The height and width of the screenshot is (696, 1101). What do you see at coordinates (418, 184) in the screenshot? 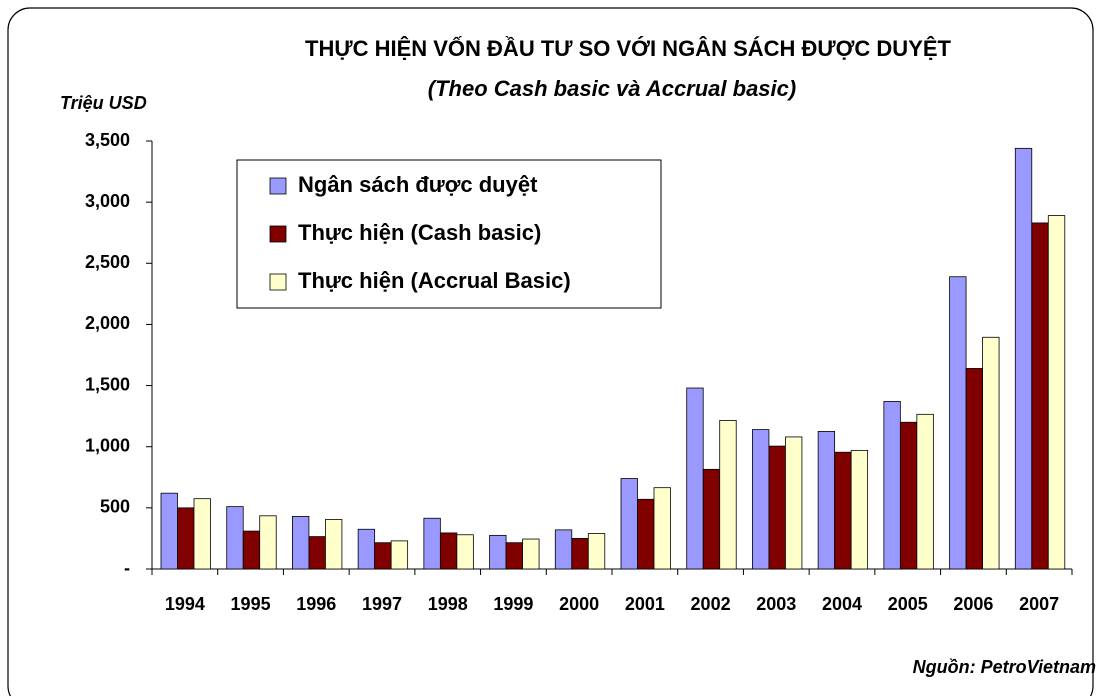
I see `legend-label: Ngân sách được duyệt` at bounding box center [418, 184].